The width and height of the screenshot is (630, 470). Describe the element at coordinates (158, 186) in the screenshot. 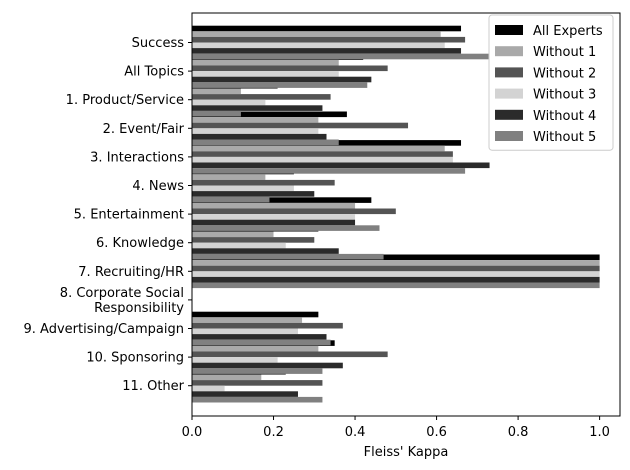

I see `category-label: 4. News` at that location.